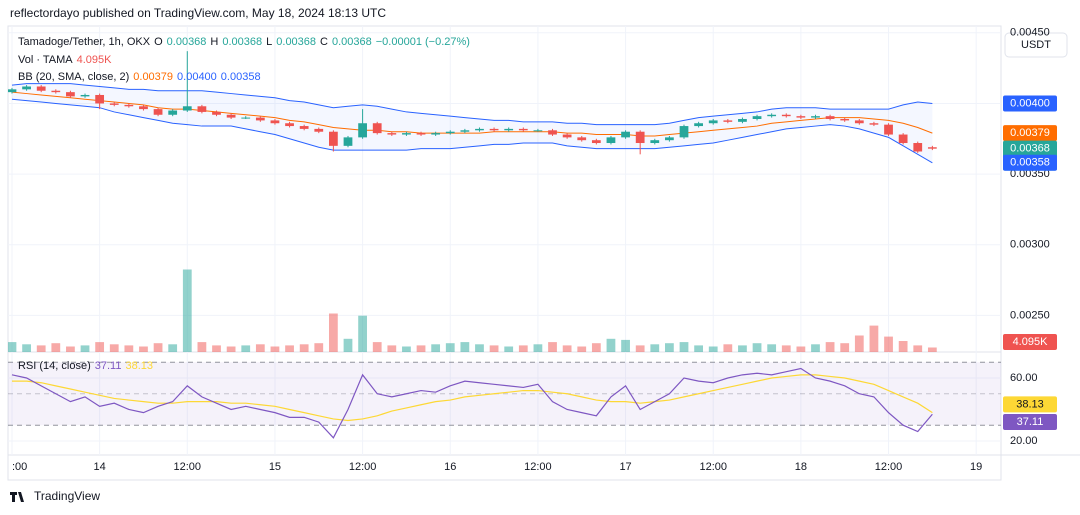  I want to click on price-badge-label: 0.00358, so click(1030, 163).